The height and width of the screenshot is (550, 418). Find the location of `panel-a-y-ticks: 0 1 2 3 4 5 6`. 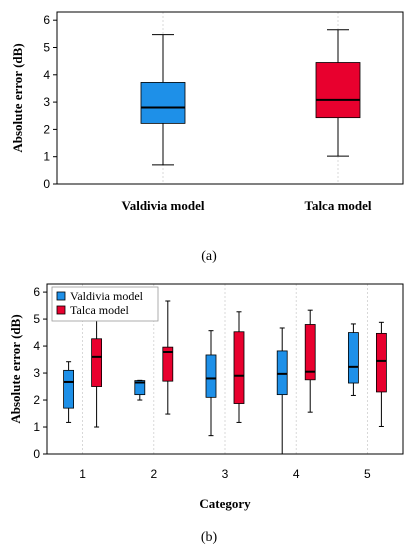

panel-a-y-ticks: 0 1 2 3 4 5 6 is located at coordinates (50, 102).